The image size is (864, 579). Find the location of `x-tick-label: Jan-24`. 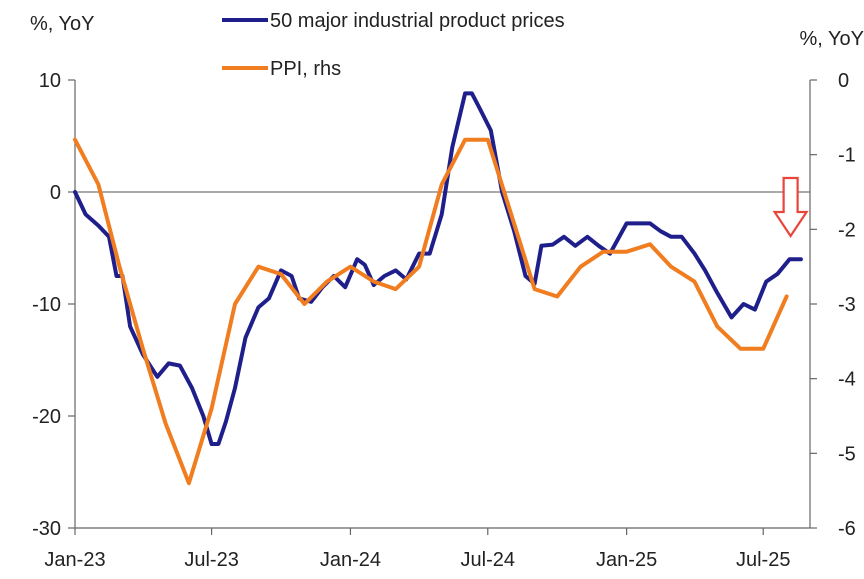

x-tick-label: Jan-24 is located at coordinates (350, 560).